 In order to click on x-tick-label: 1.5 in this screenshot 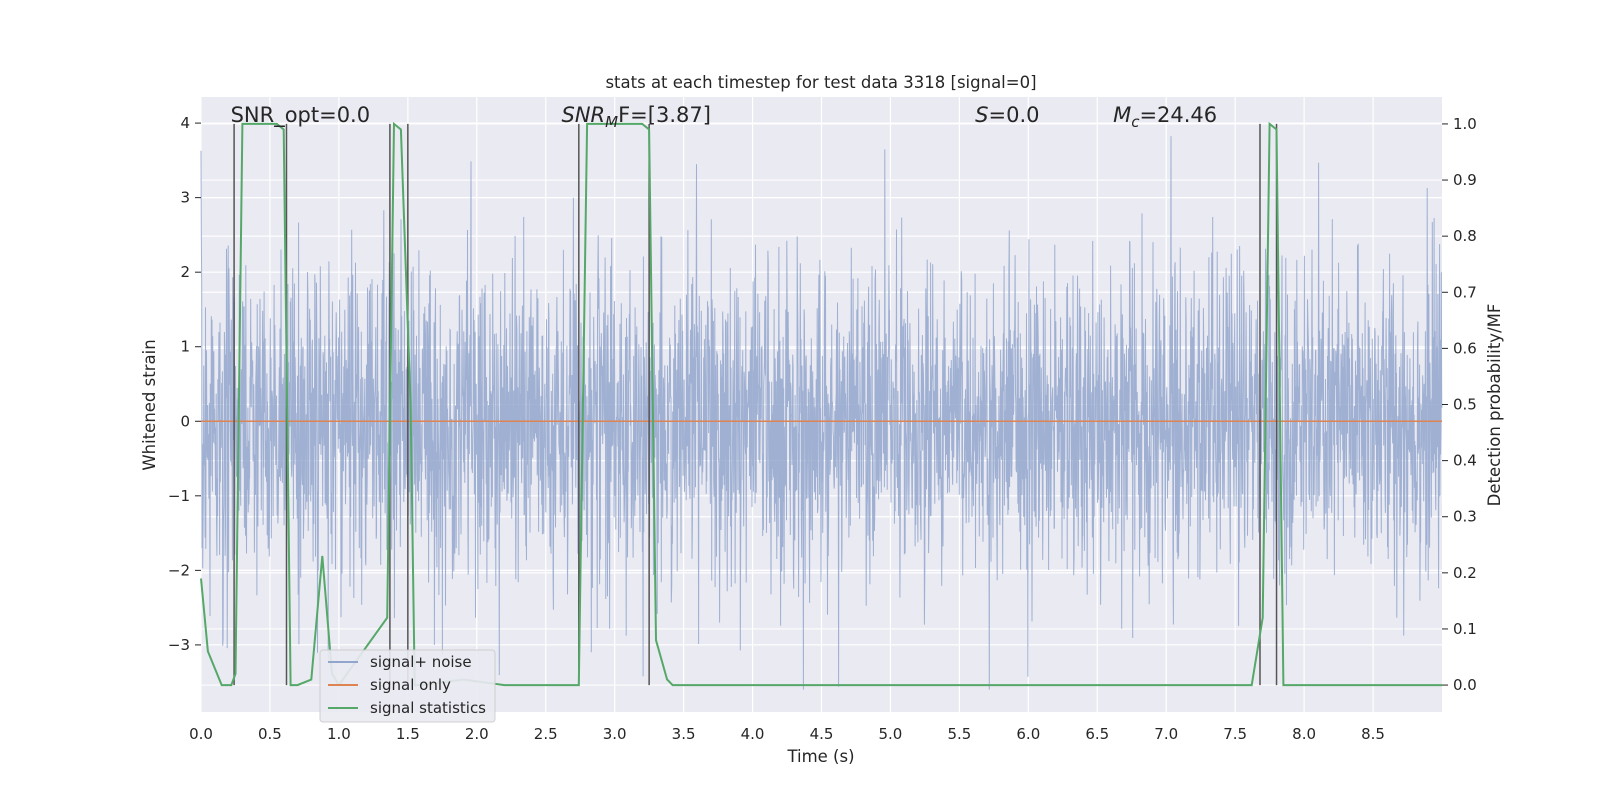, I will do `click(408, 734)`.